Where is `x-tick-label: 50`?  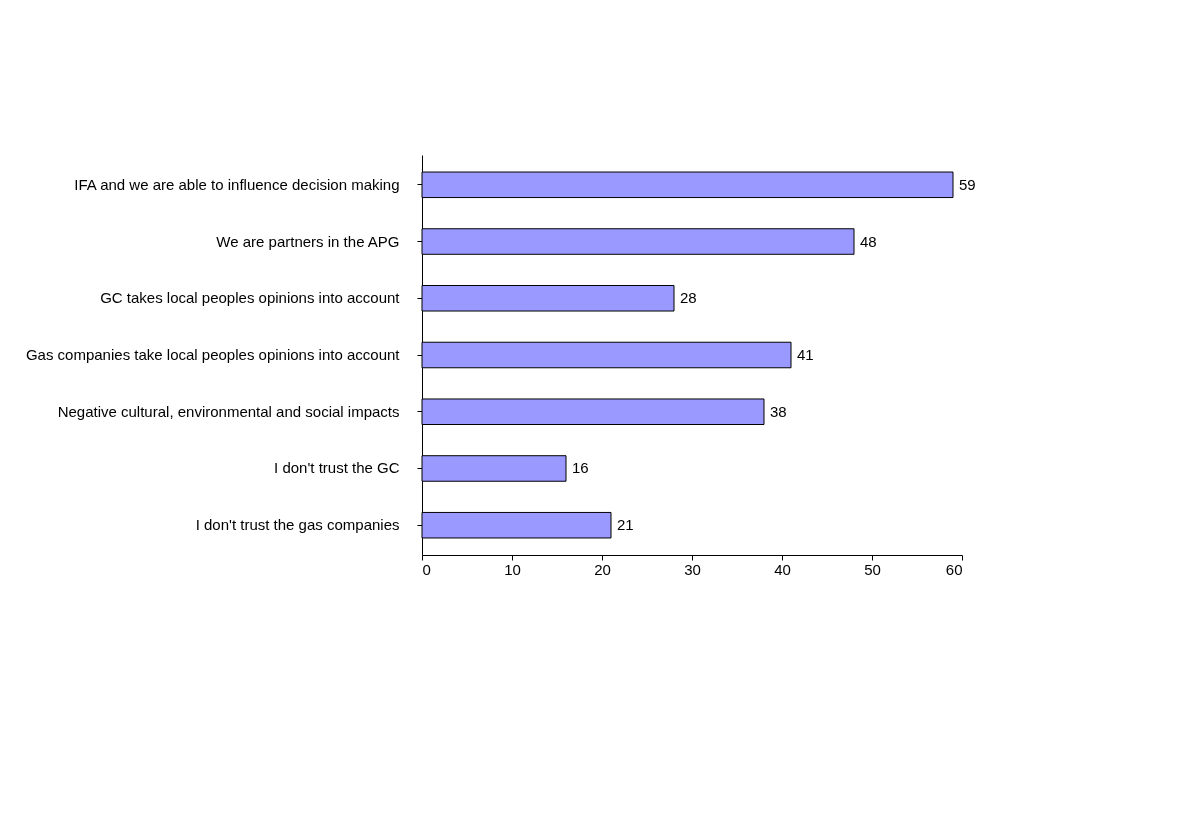
x-tick-label: 50 is located at coordinates (872, 569).